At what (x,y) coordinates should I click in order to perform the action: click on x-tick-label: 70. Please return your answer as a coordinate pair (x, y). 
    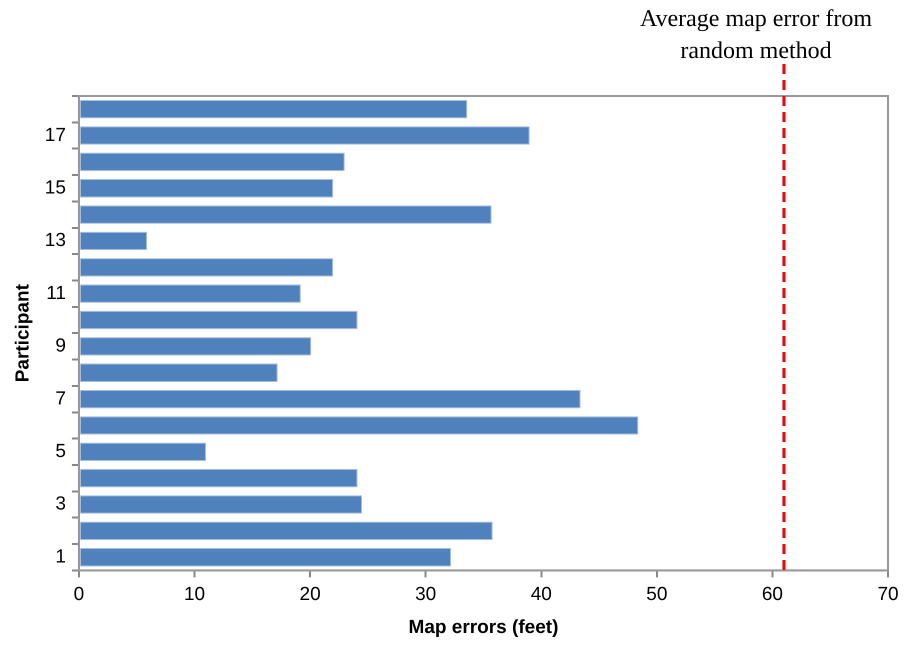
    Looking at the image, I should click on (888, 595).